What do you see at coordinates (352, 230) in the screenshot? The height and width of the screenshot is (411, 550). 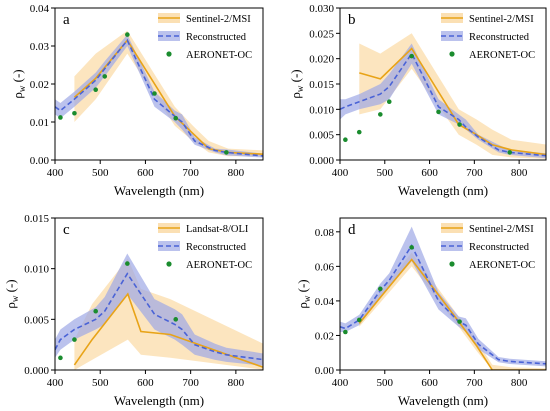 I see `panel-letter: d` at bounding box center [352, 230].